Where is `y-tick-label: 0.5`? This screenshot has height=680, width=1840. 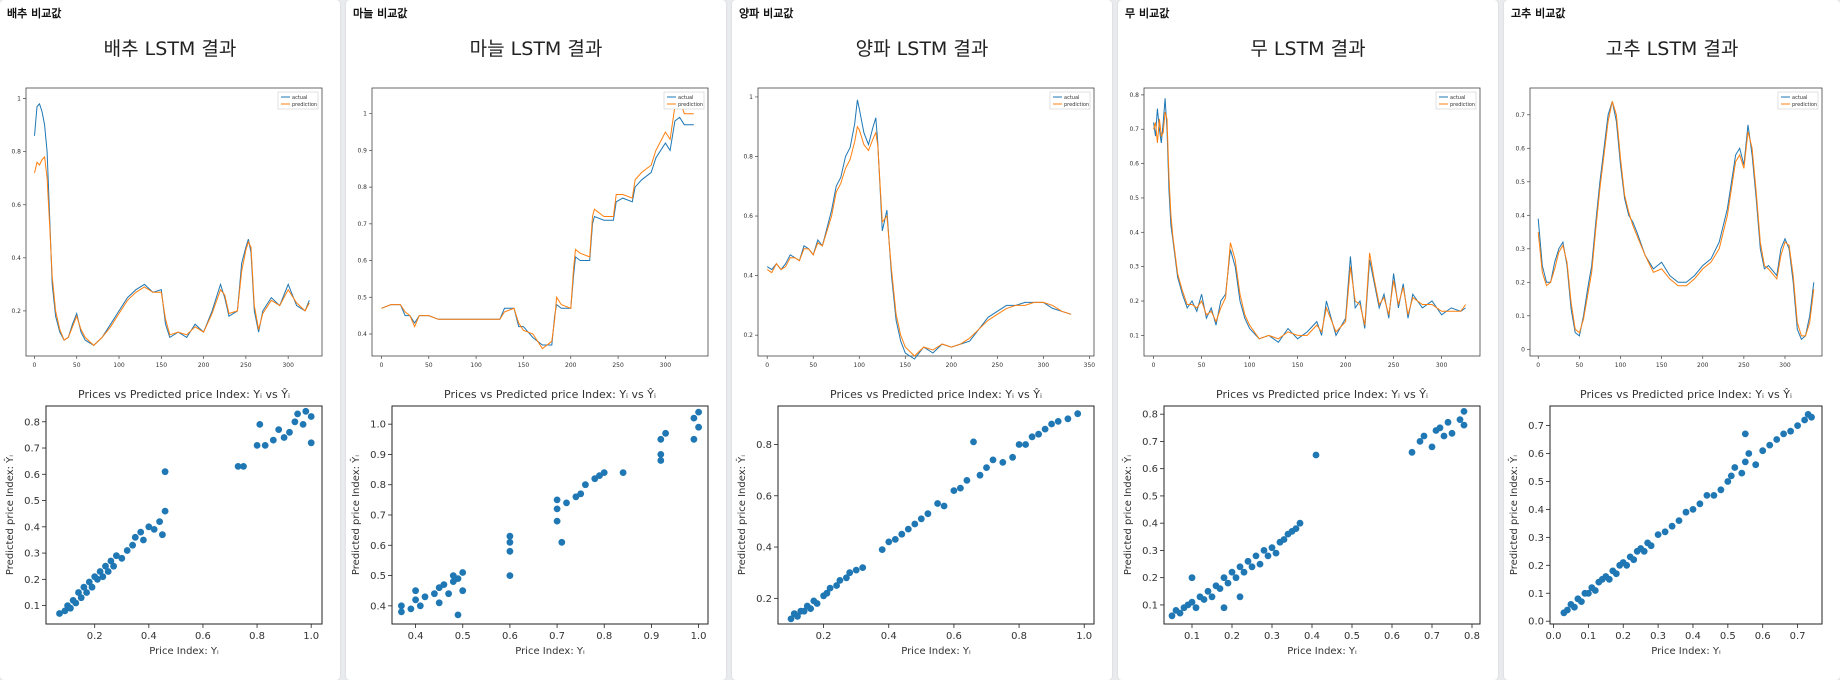
y-tick-label: 0.5 is located at coordinates (1150, 496).